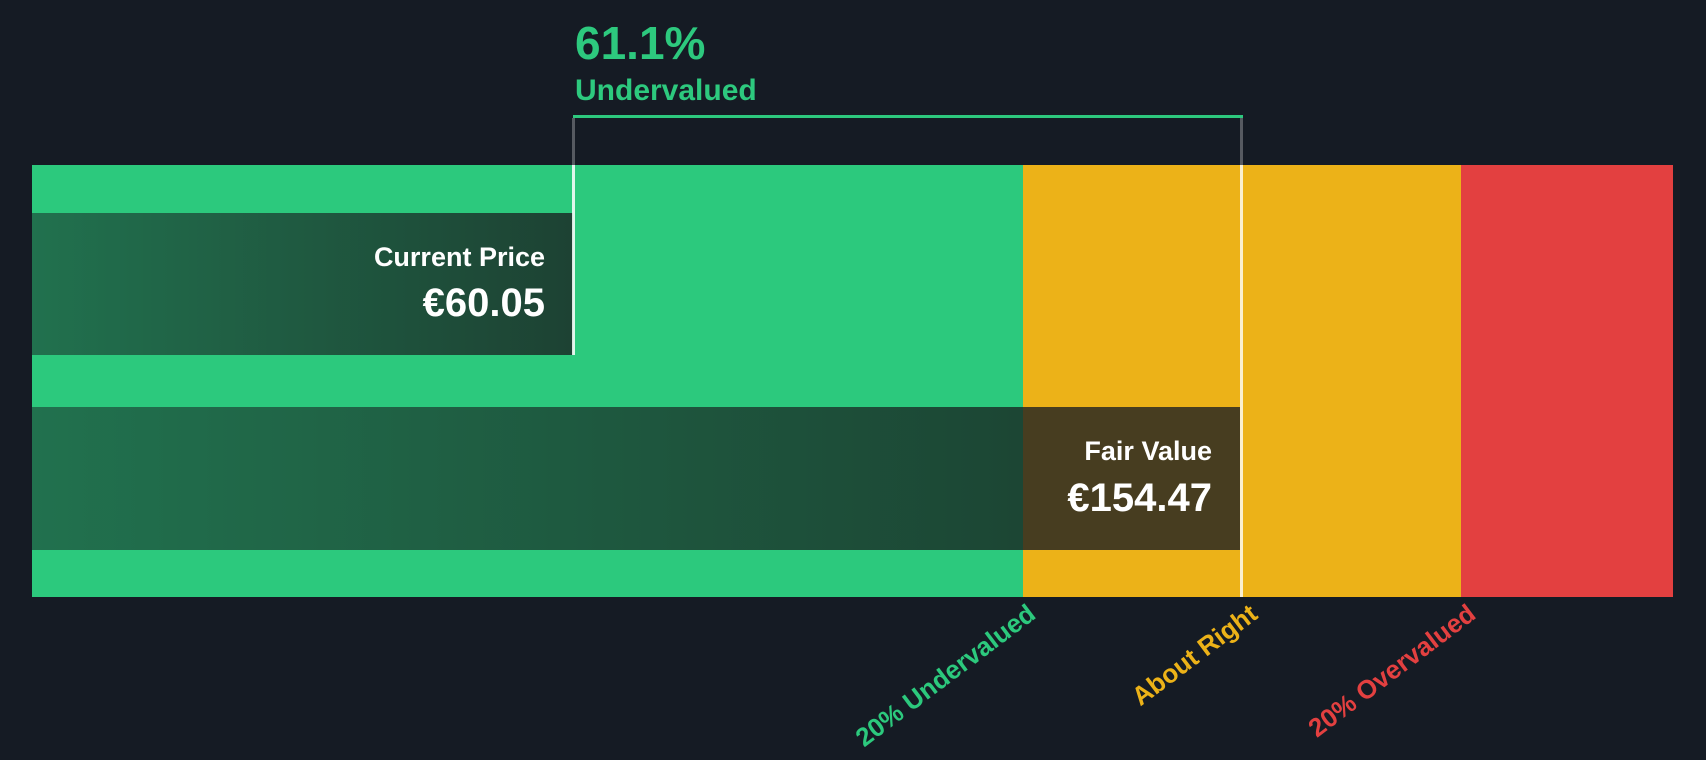  I want to click on discount-percentage: 61.1%, so click(640, 43).